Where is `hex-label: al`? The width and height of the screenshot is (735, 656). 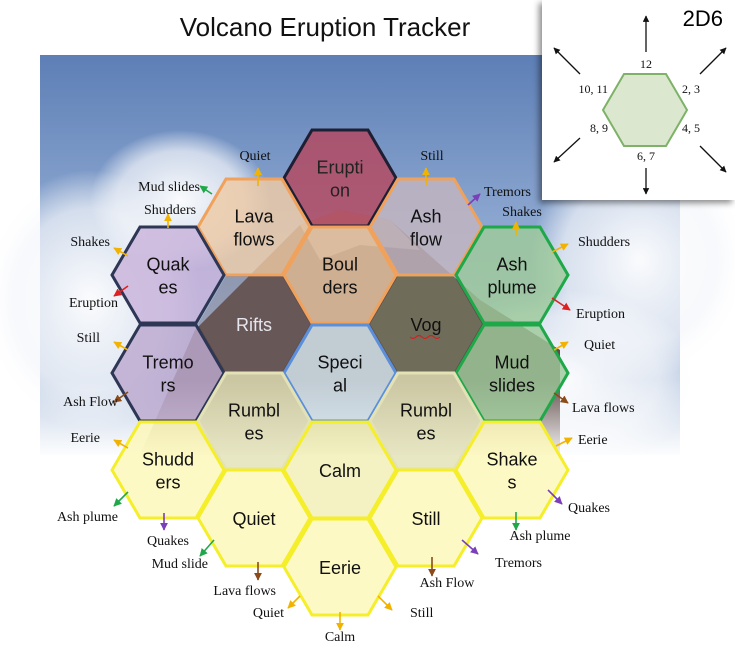 hex-label: al is located at coordinates (340, 386).